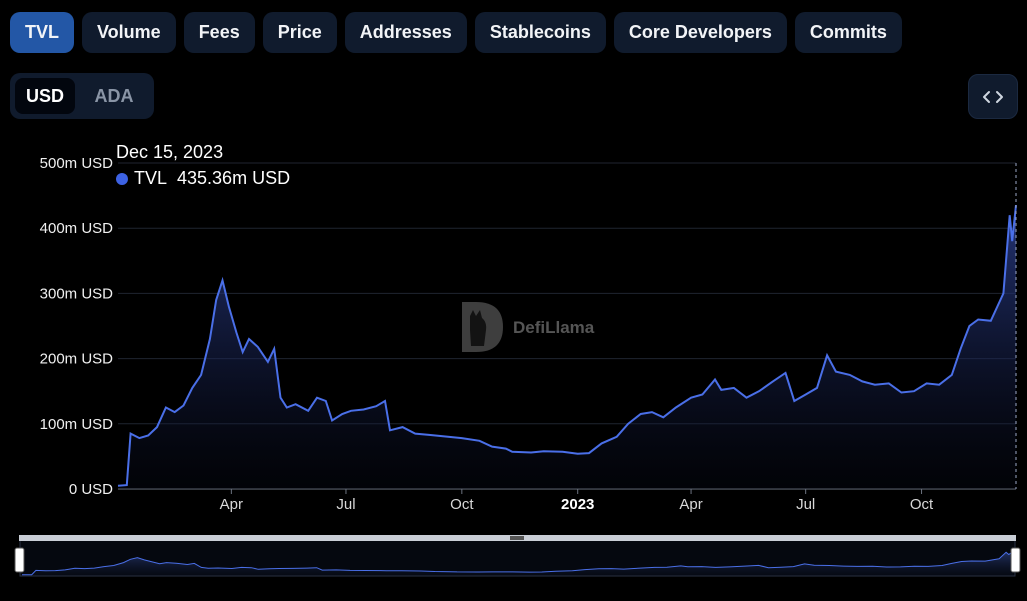 This screenshot has height=601, width=1027. What do you see at coordinates (219, 32) in the screenshot?
I see `tab-fees: Fees` at bounding box center [219, 32].